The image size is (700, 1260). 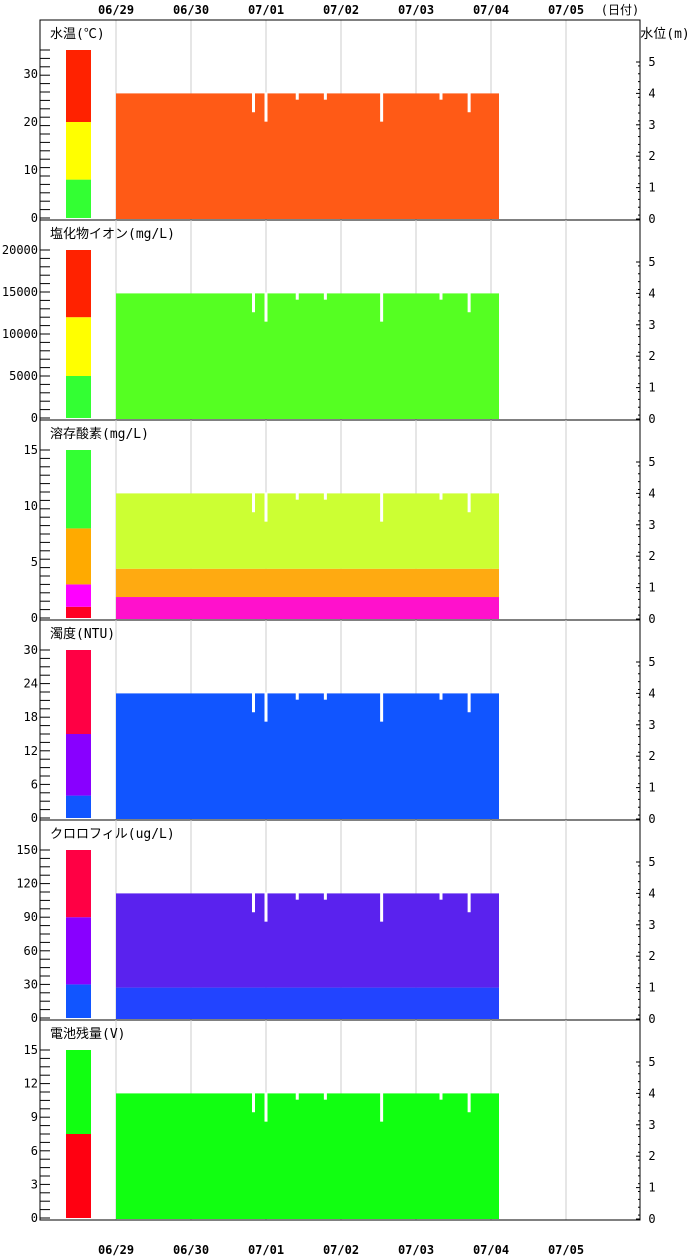 What do you see at coordinates (31, 917) in the screenshot?
I see `left-tick-label: 90` at bounding box center [31, 917].